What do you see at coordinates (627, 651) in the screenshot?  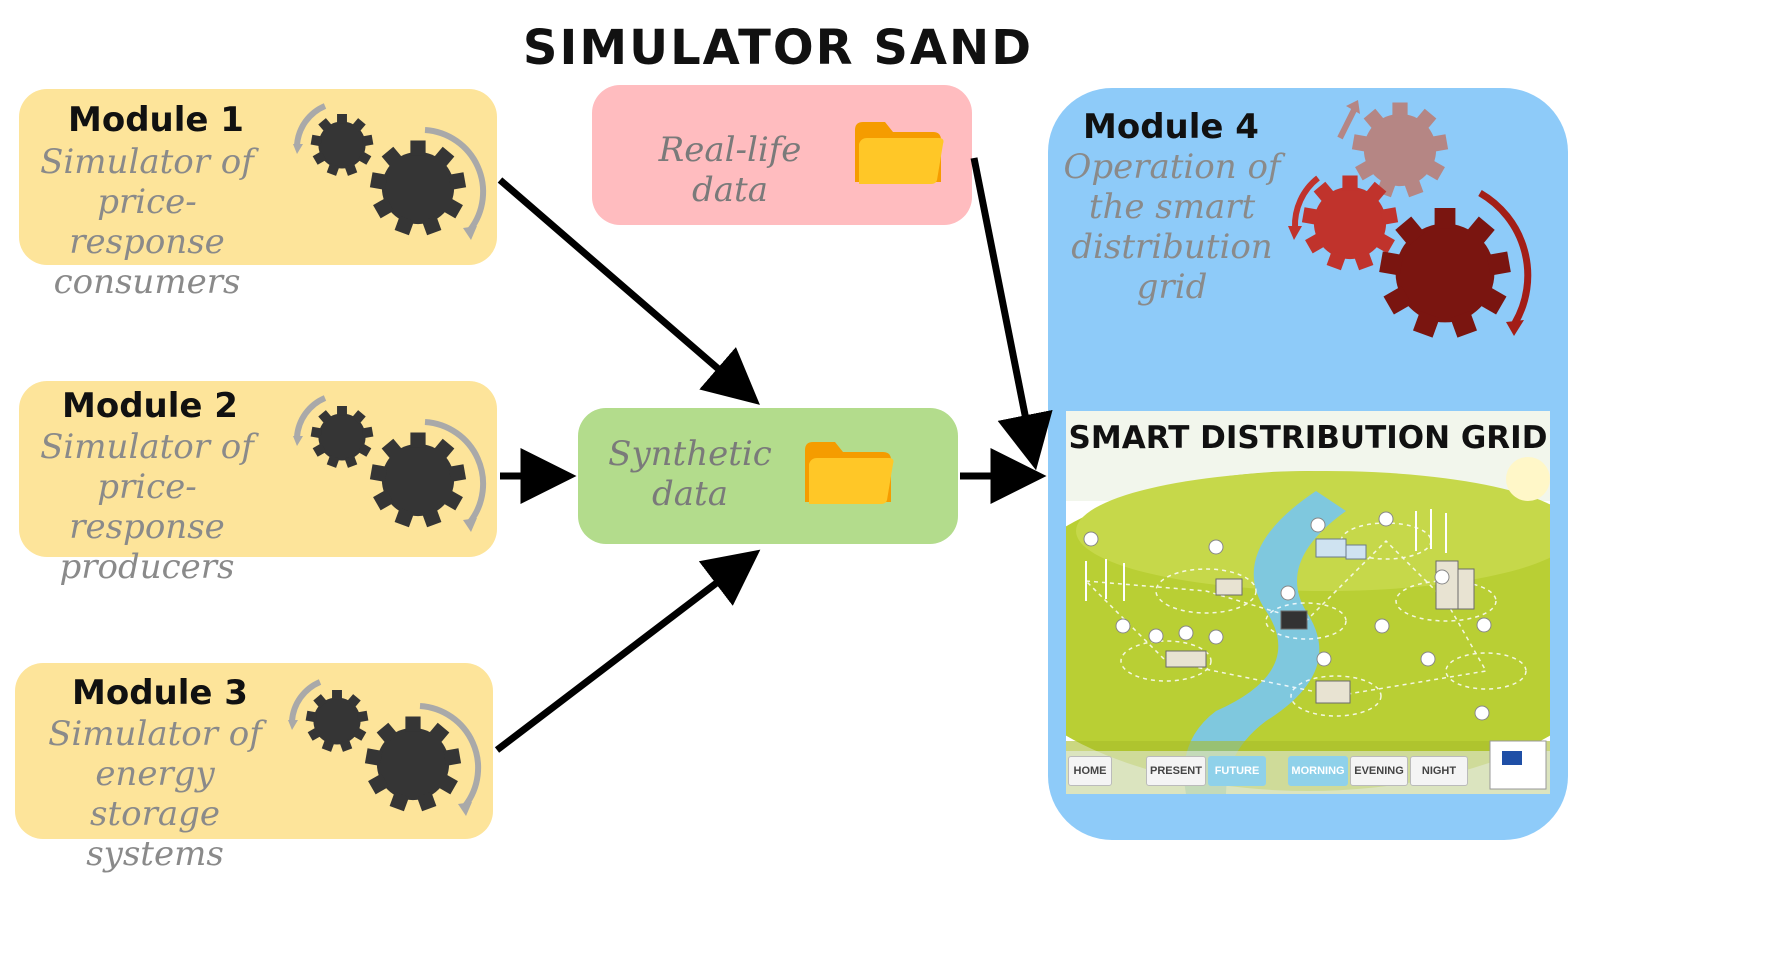 I see `arrow-module3-to-synthetic` at bounding box center [627, 651].